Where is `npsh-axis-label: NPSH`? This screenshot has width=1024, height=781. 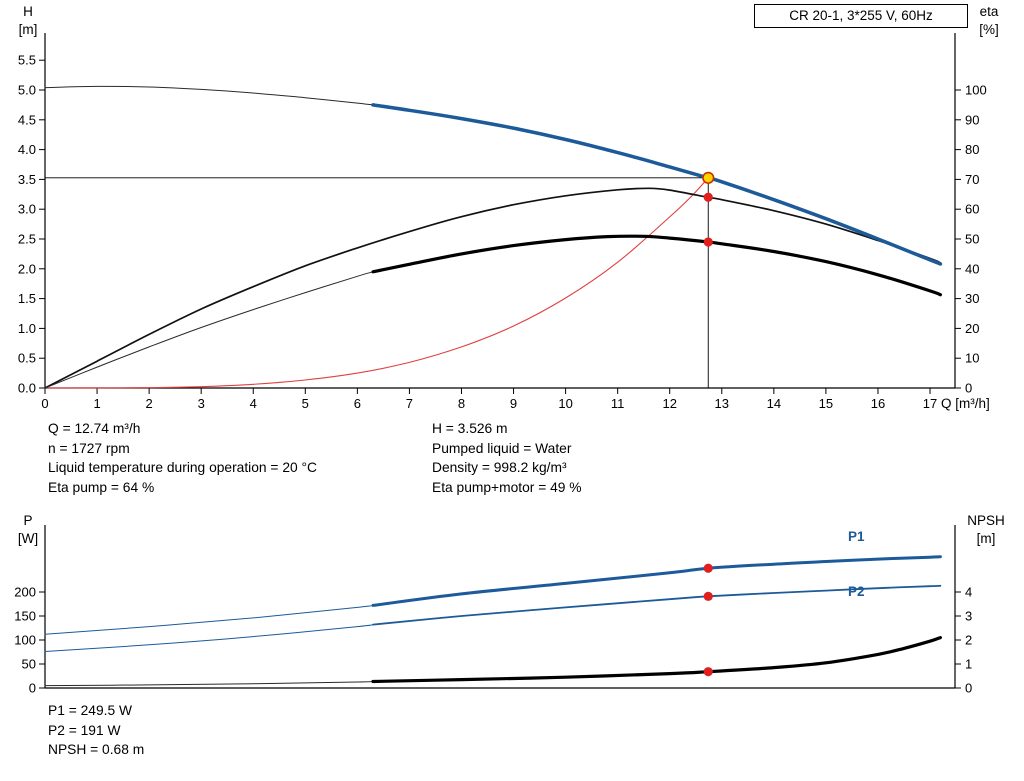 npsh-axis-label: NPSH is located at coordinates (986, 520).